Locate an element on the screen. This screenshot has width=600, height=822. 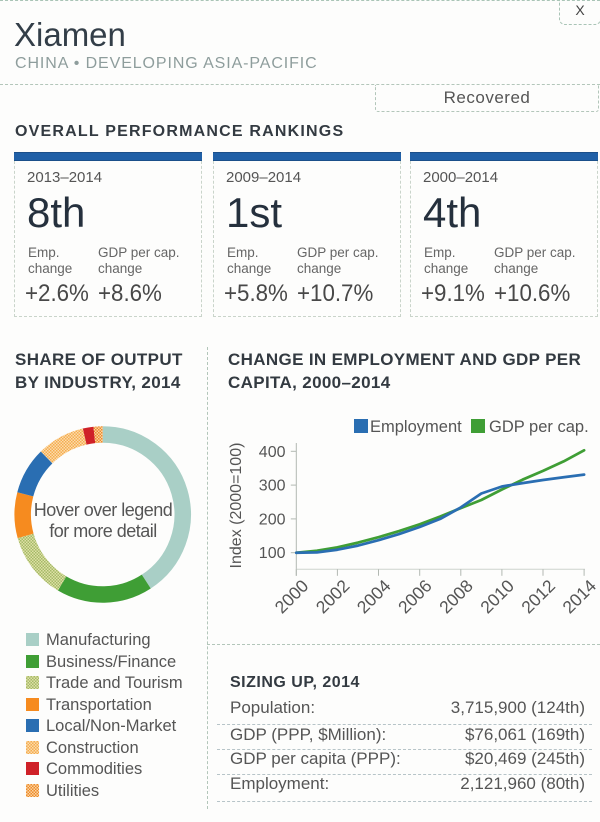
svg-text: 2006 is located at coordinates (415, 597).